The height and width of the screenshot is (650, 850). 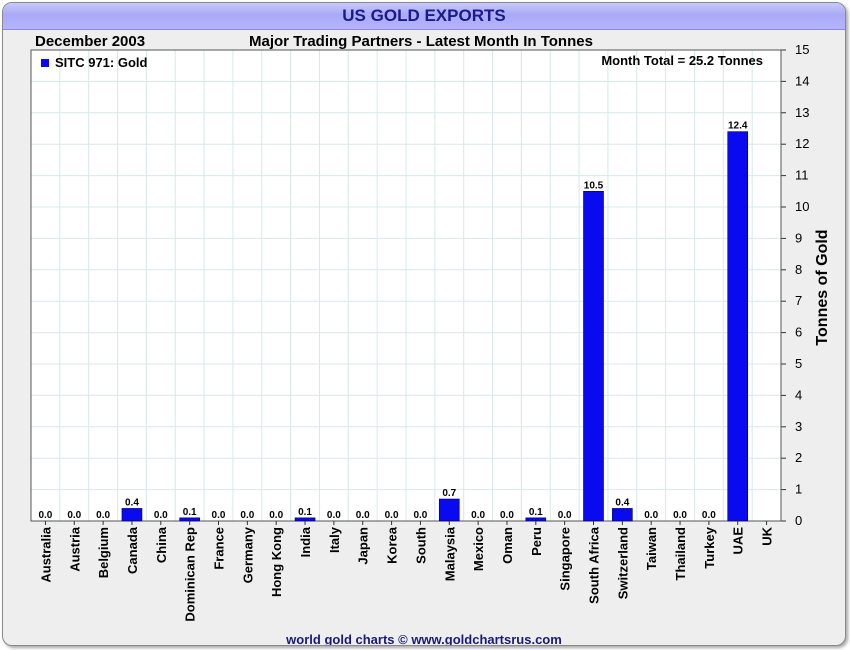 What do you see at coordinates (363, 546) in the screenshot?
I see `x-tick-label: Japan` at bounding box center [363, 546].